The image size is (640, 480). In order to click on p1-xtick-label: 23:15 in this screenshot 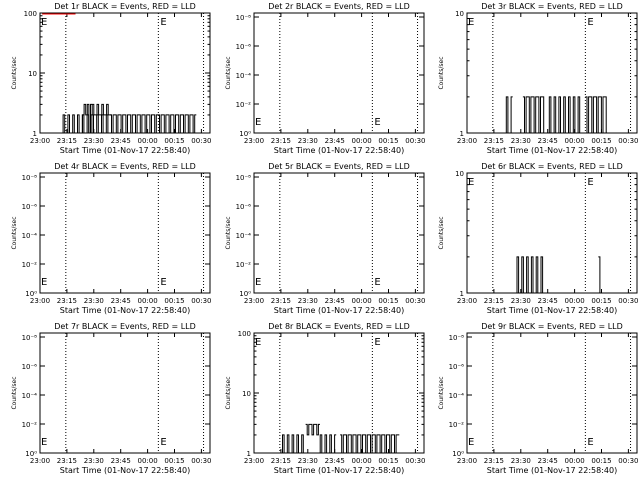, I will do `click(67, 141)`.